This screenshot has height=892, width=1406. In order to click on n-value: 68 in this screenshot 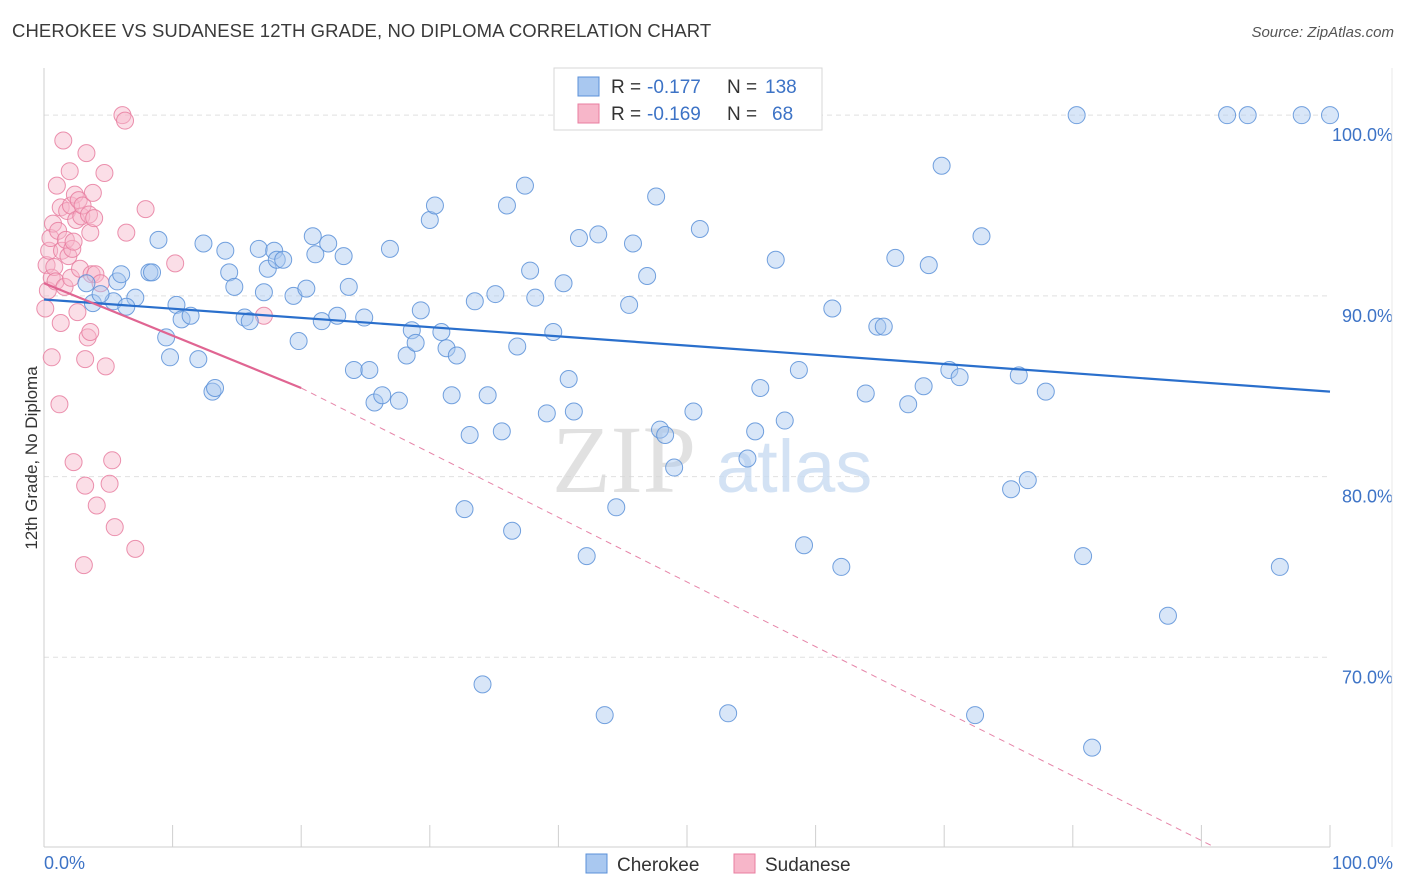, I will do `click(782, 114)`.